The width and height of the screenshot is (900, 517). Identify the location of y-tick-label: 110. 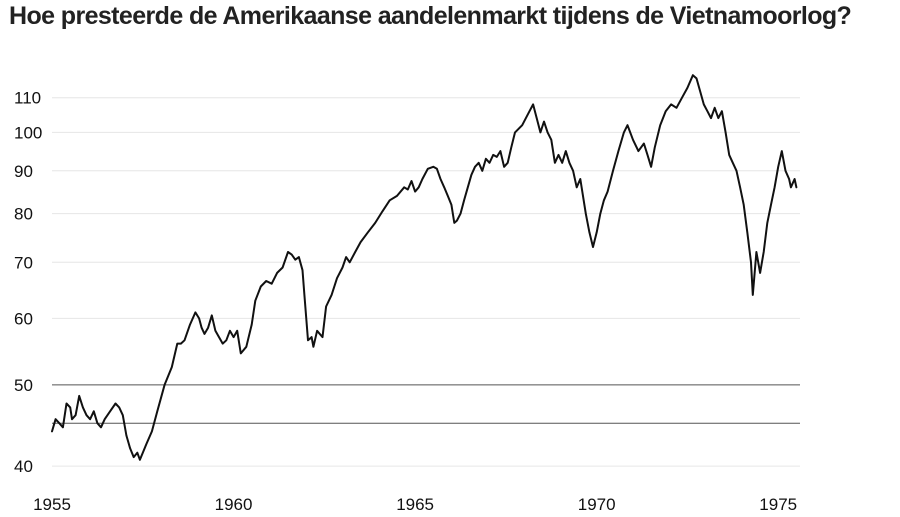
(27, 98).